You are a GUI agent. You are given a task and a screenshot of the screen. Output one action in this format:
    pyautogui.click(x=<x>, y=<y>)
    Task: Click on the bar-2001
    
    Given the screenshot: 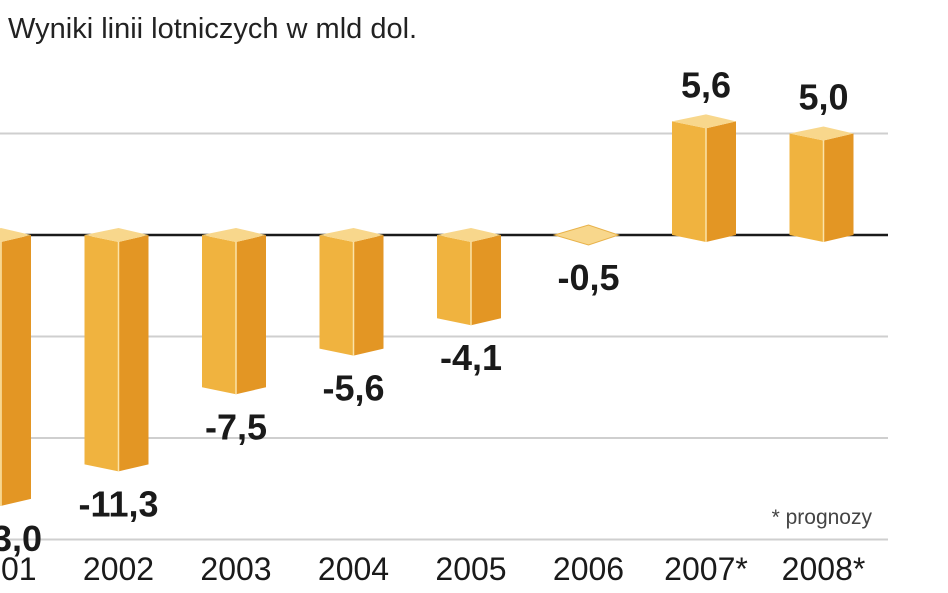 What is the action you would take?
    pyautogui.click(x=15, y=367)
    